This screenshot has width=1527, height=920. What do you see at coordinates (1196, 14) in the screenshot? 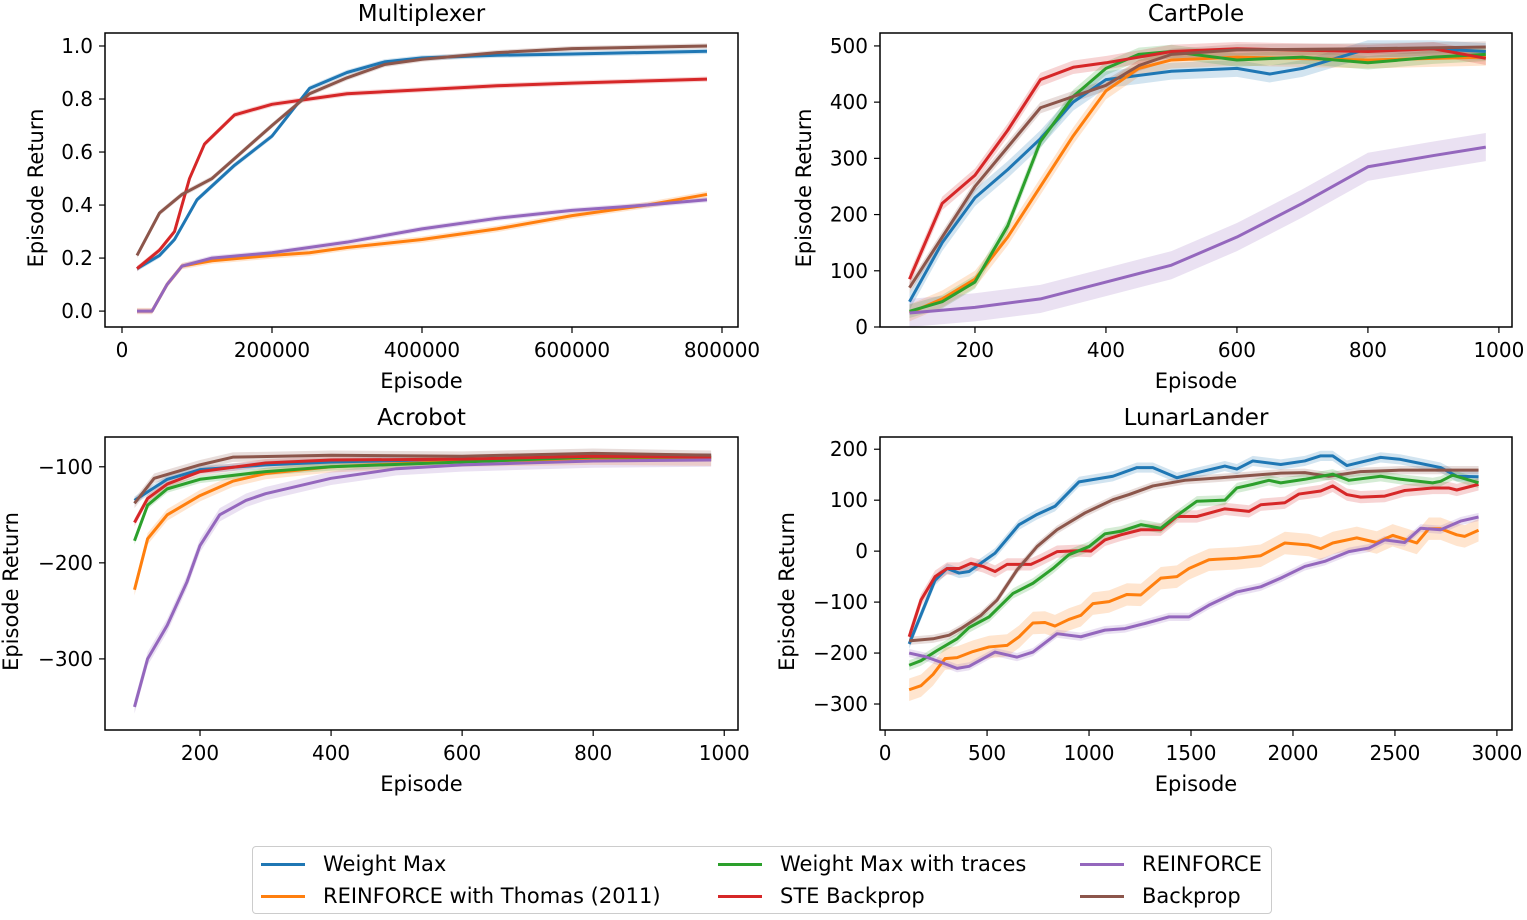
I see `subplot-title: CartPole` at bounding box center [1196, 14].